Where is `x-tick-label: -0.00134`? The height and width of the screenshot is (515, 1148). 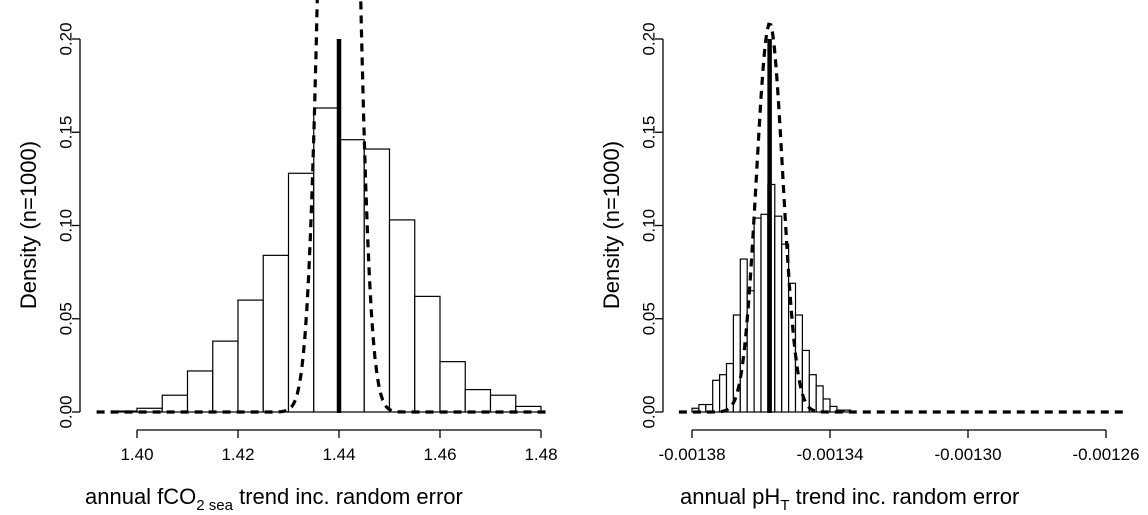
x-tick-label: -0.00134 is located at coordinates (829, 454).